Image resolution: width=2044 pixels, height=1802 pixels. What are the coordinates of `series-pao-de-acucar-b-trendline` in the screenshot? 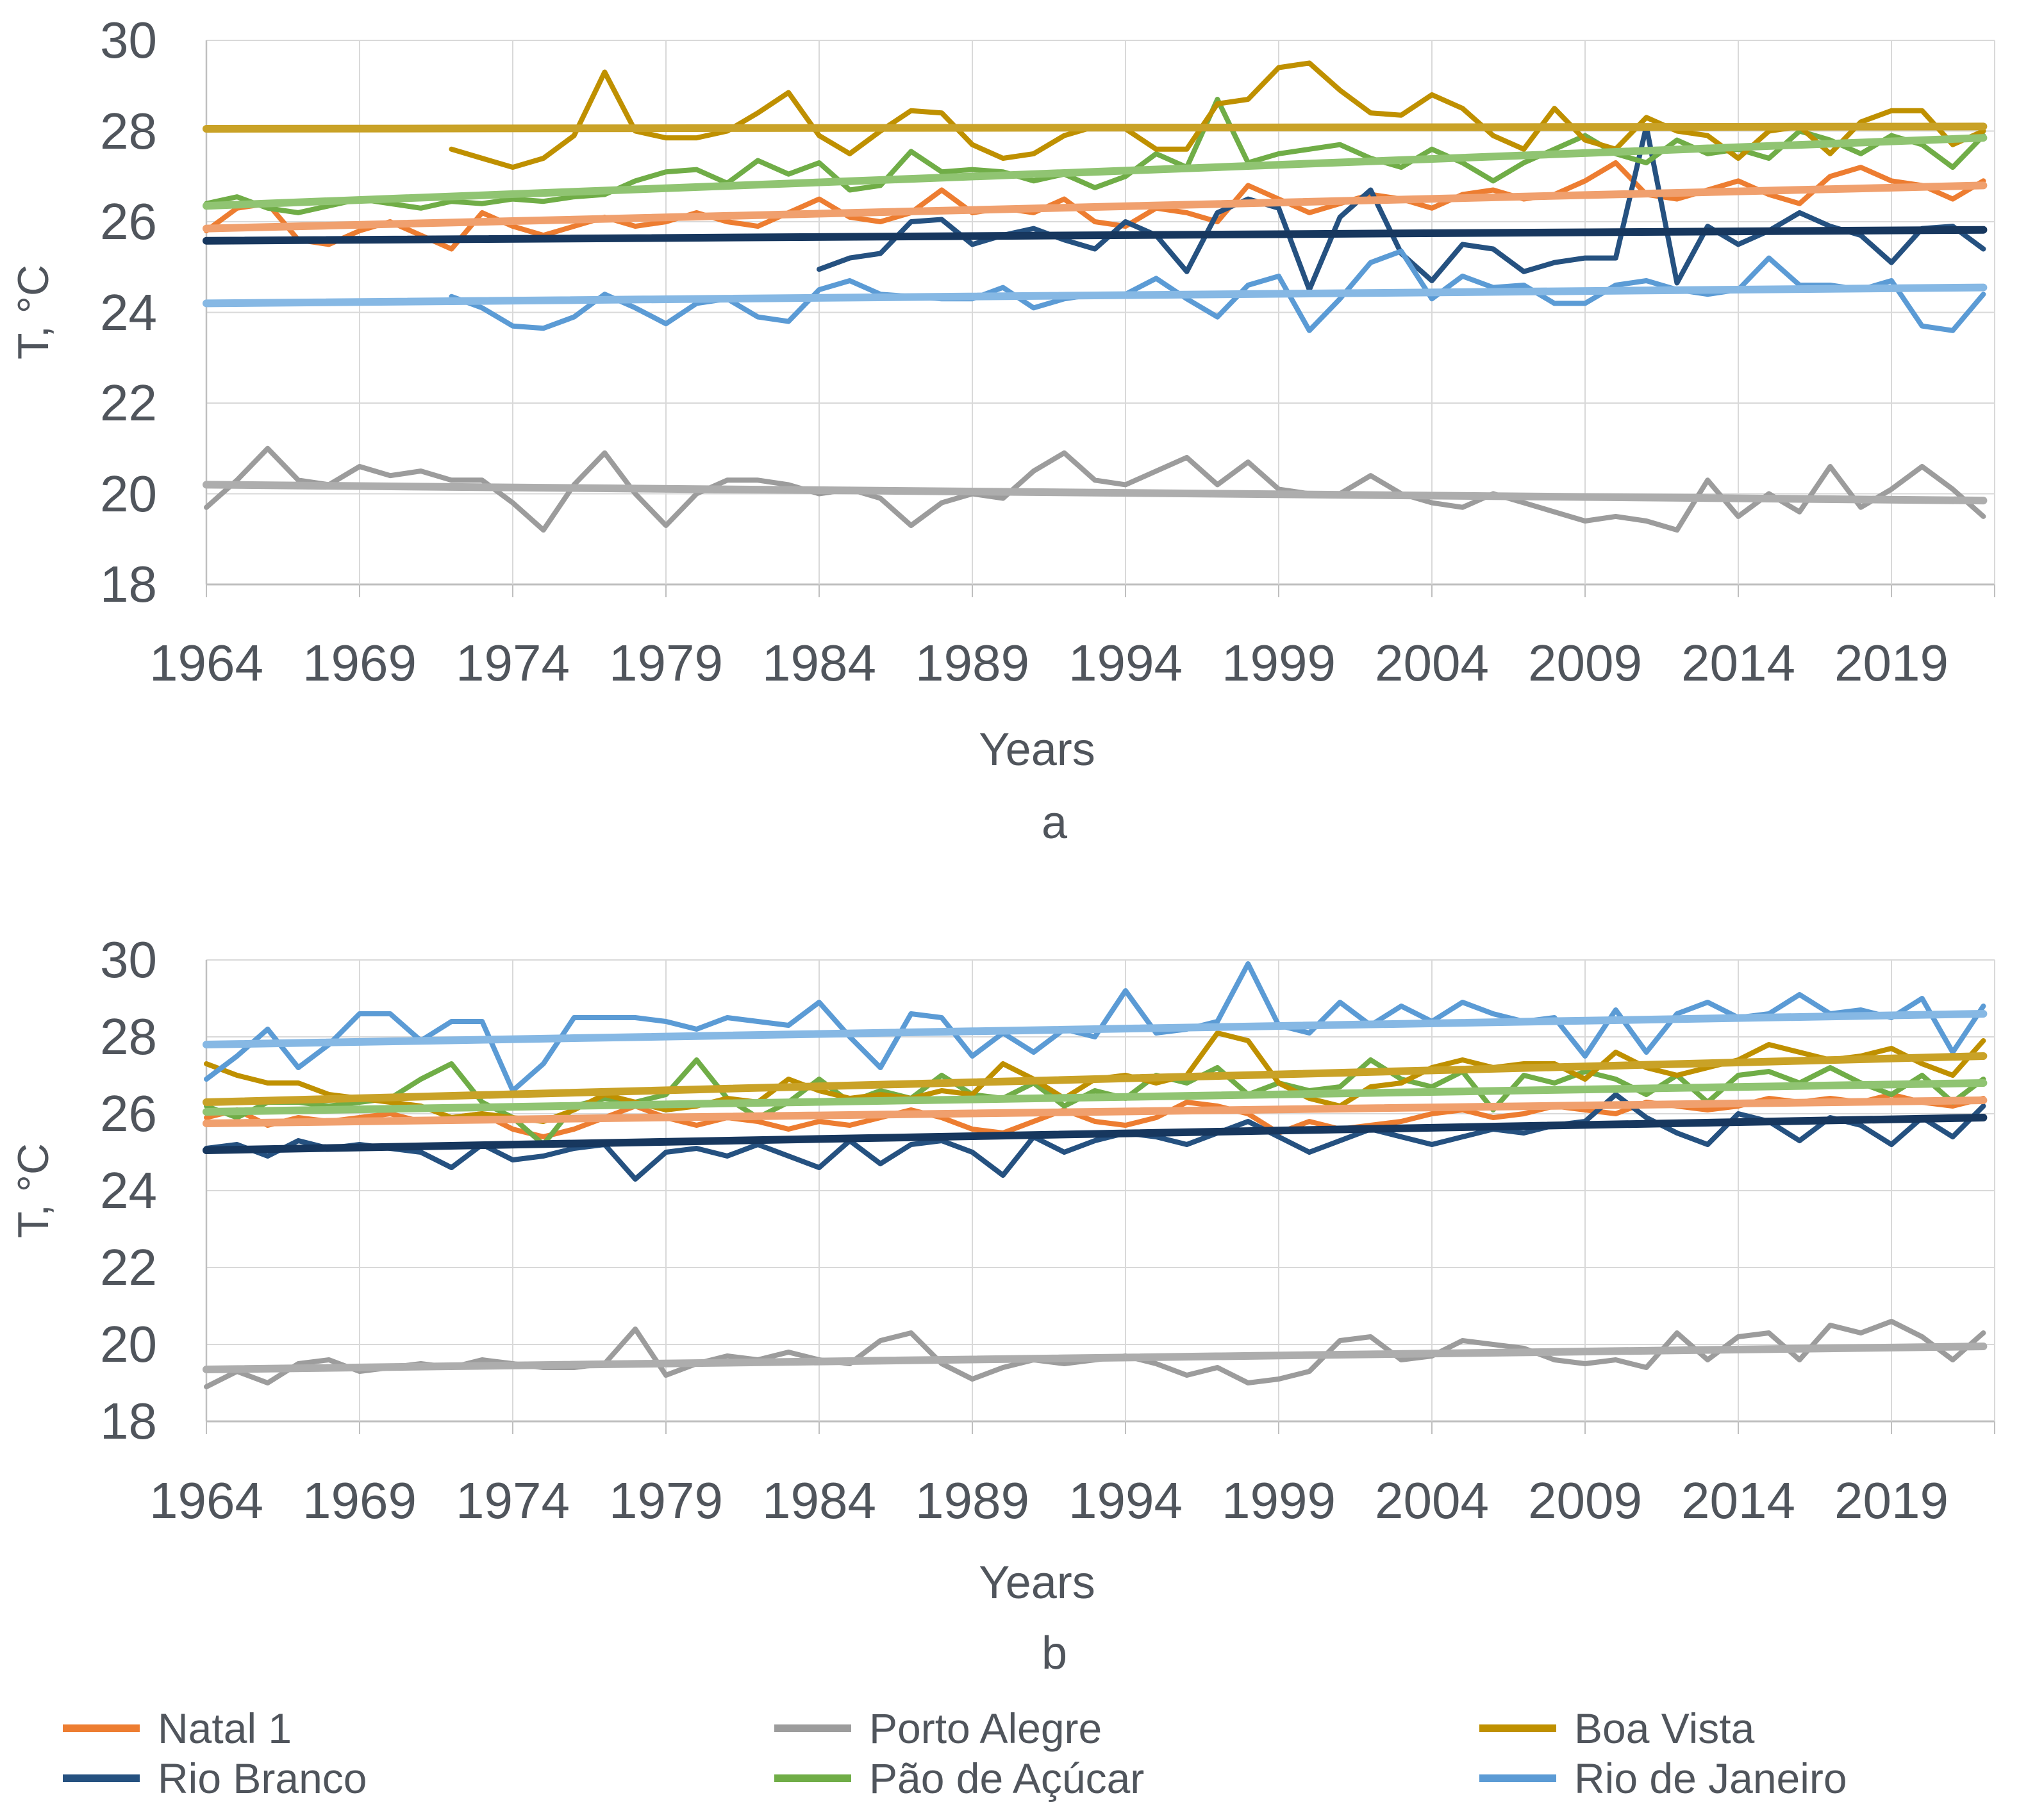 It's located at (1095, 1097).